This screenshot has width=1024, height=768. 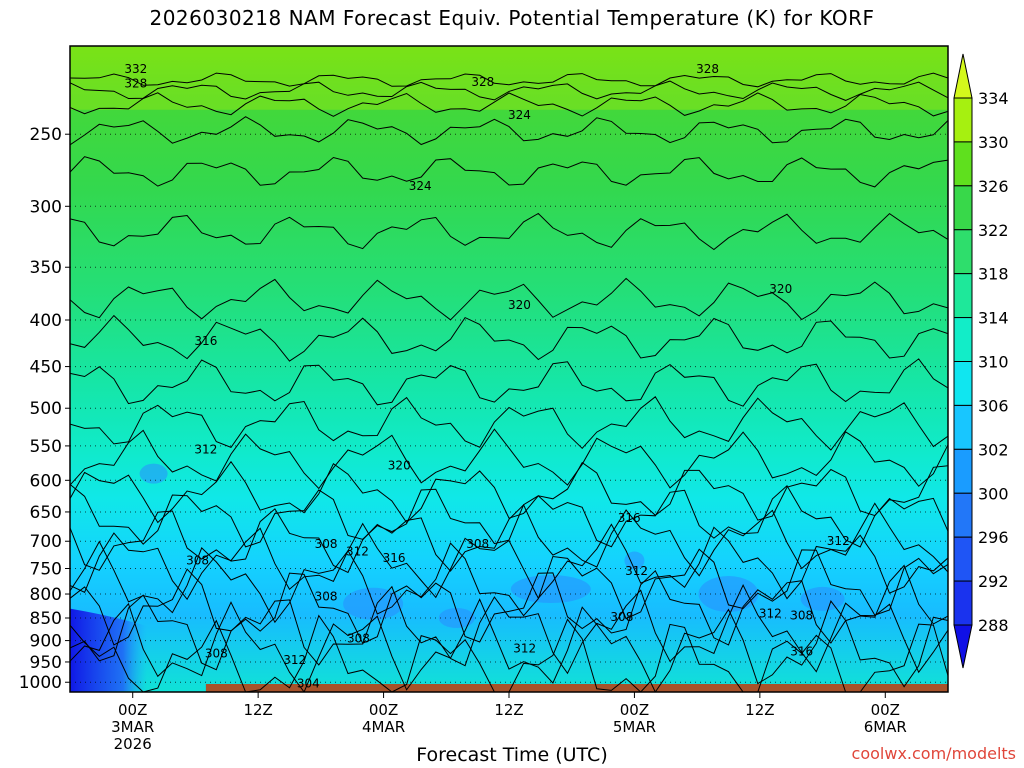 I want to click on y-tick-label: 650, so click(x=46, y=513).